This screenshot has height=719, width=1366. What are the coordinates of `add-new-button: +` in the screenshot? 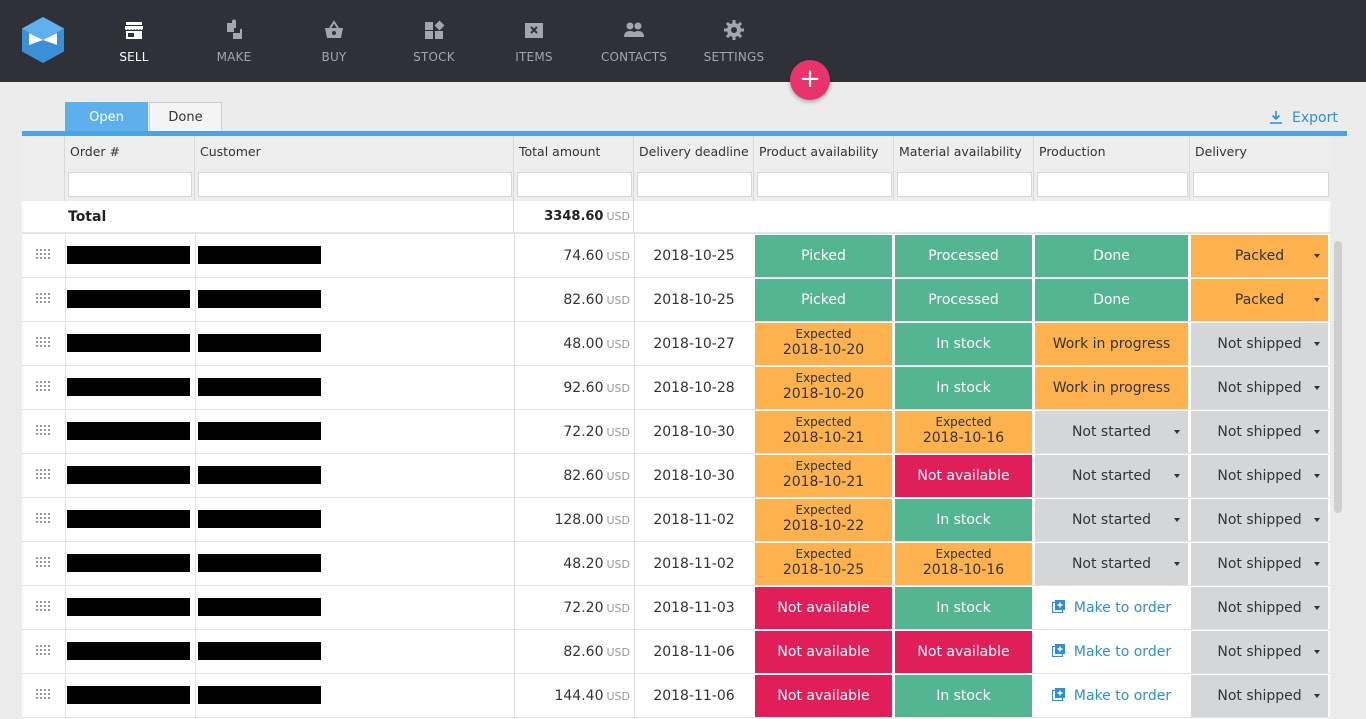 It's located at (810, 80).